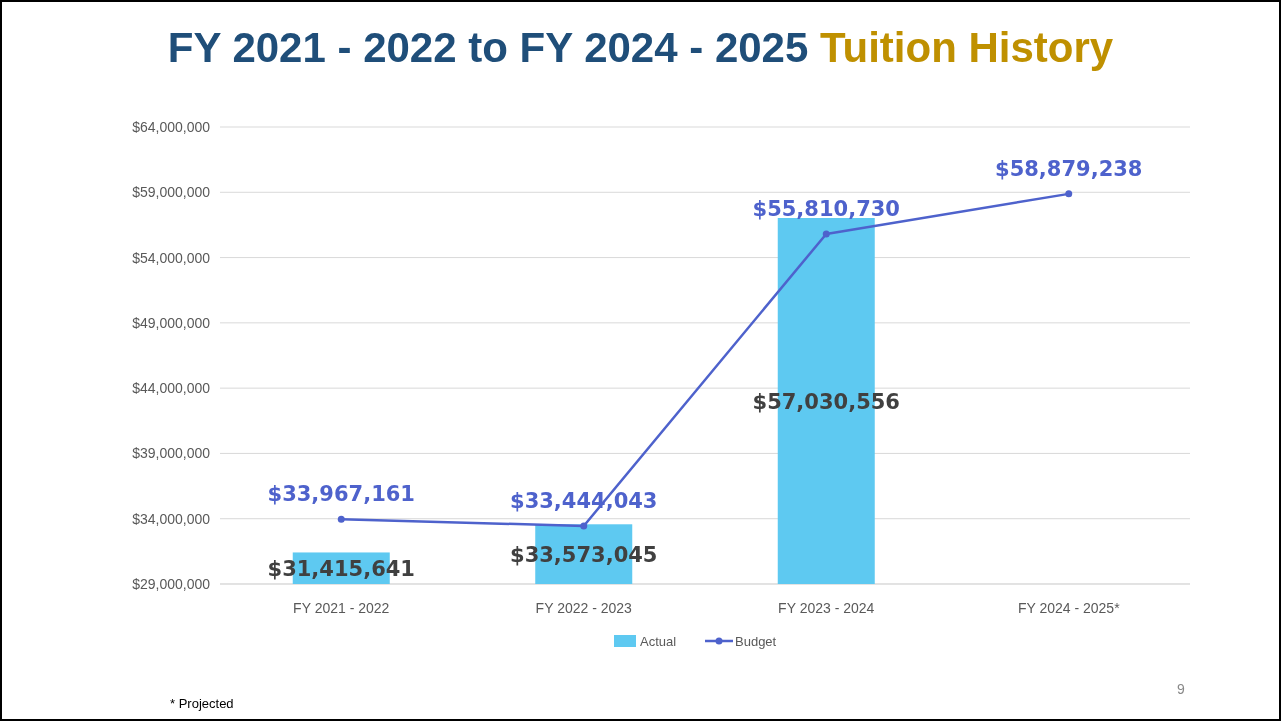 This screenshot has height=721, width=1281. Describe the element at coordinates (202, 703) in the screenshot. I see `text: * Projected` at that location.